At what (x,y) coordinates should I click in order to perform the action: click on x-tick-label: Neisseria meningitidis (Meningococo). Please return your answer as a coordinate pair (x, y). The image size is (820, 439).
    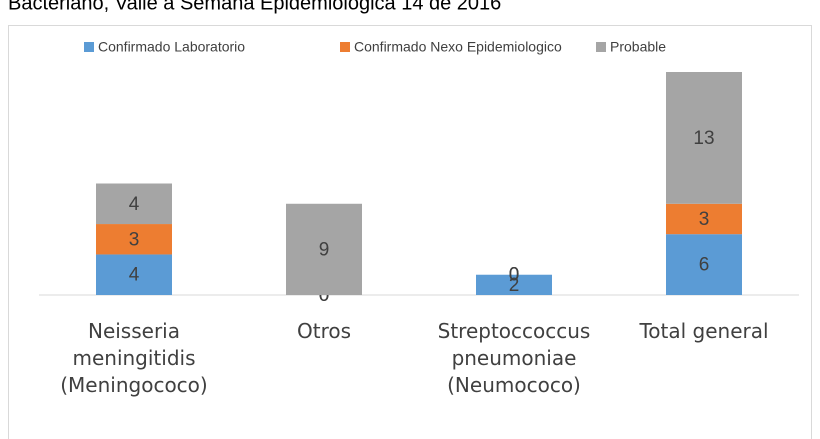
    Looking at the image, I should click on (134, 358).